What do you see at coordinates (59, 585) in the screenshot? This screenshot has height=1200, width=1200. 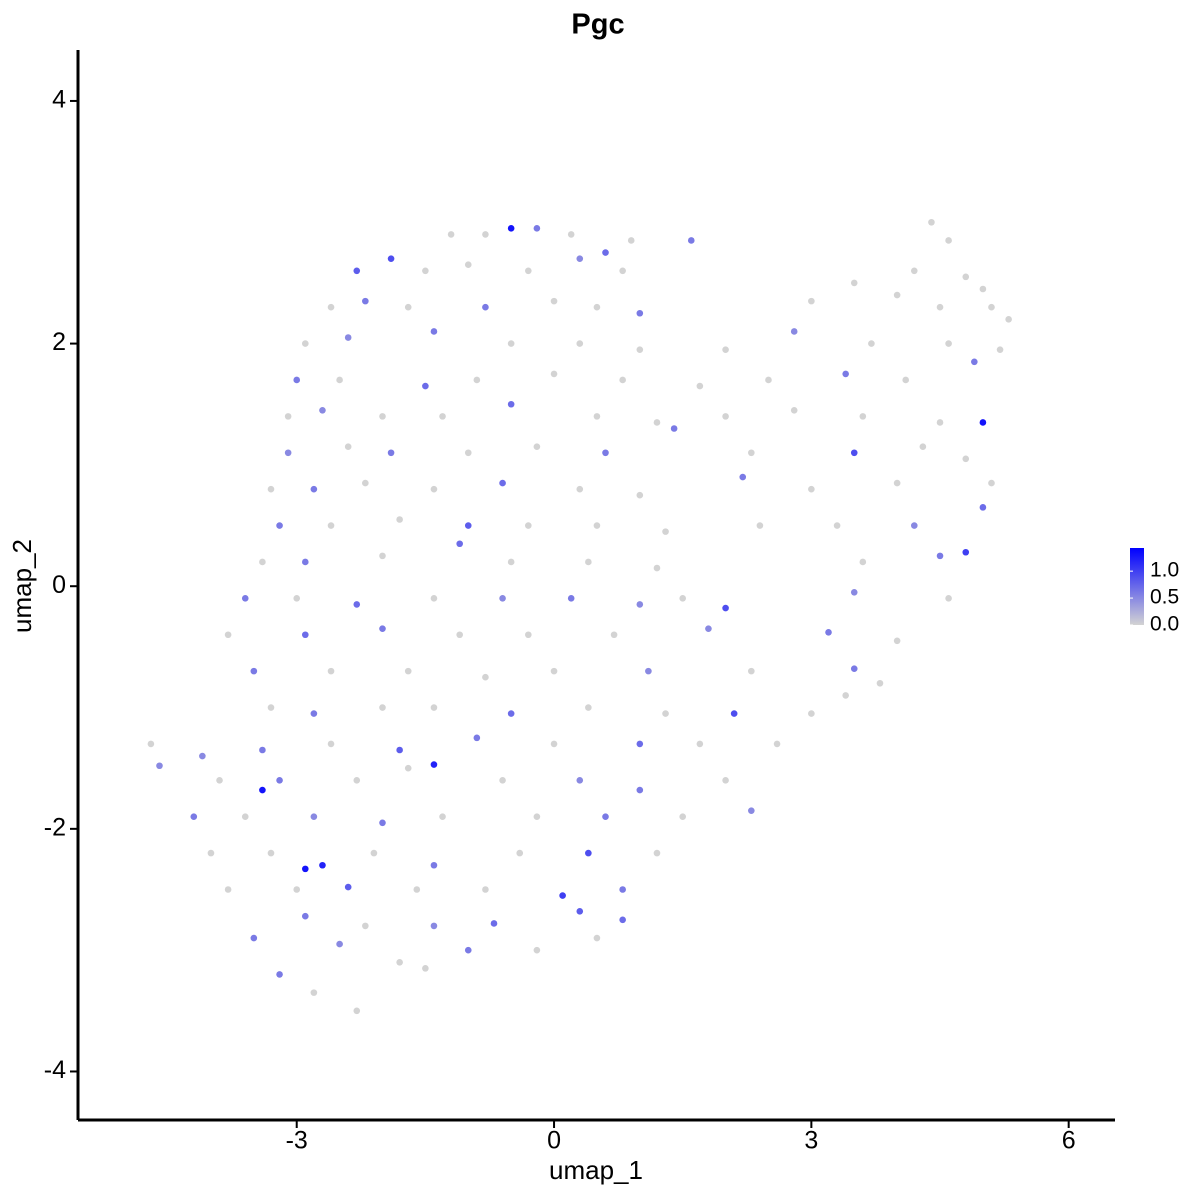 I see `y-tick-label: 0` at bounding box center [59, 585].